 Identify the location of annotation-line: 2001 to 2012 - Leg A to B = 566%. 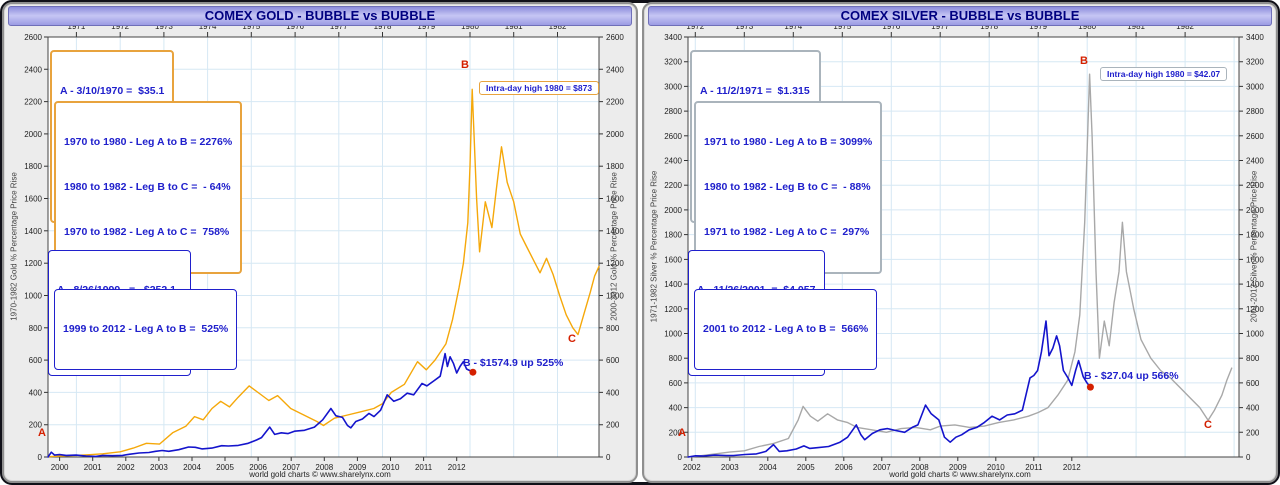
(786, 329).